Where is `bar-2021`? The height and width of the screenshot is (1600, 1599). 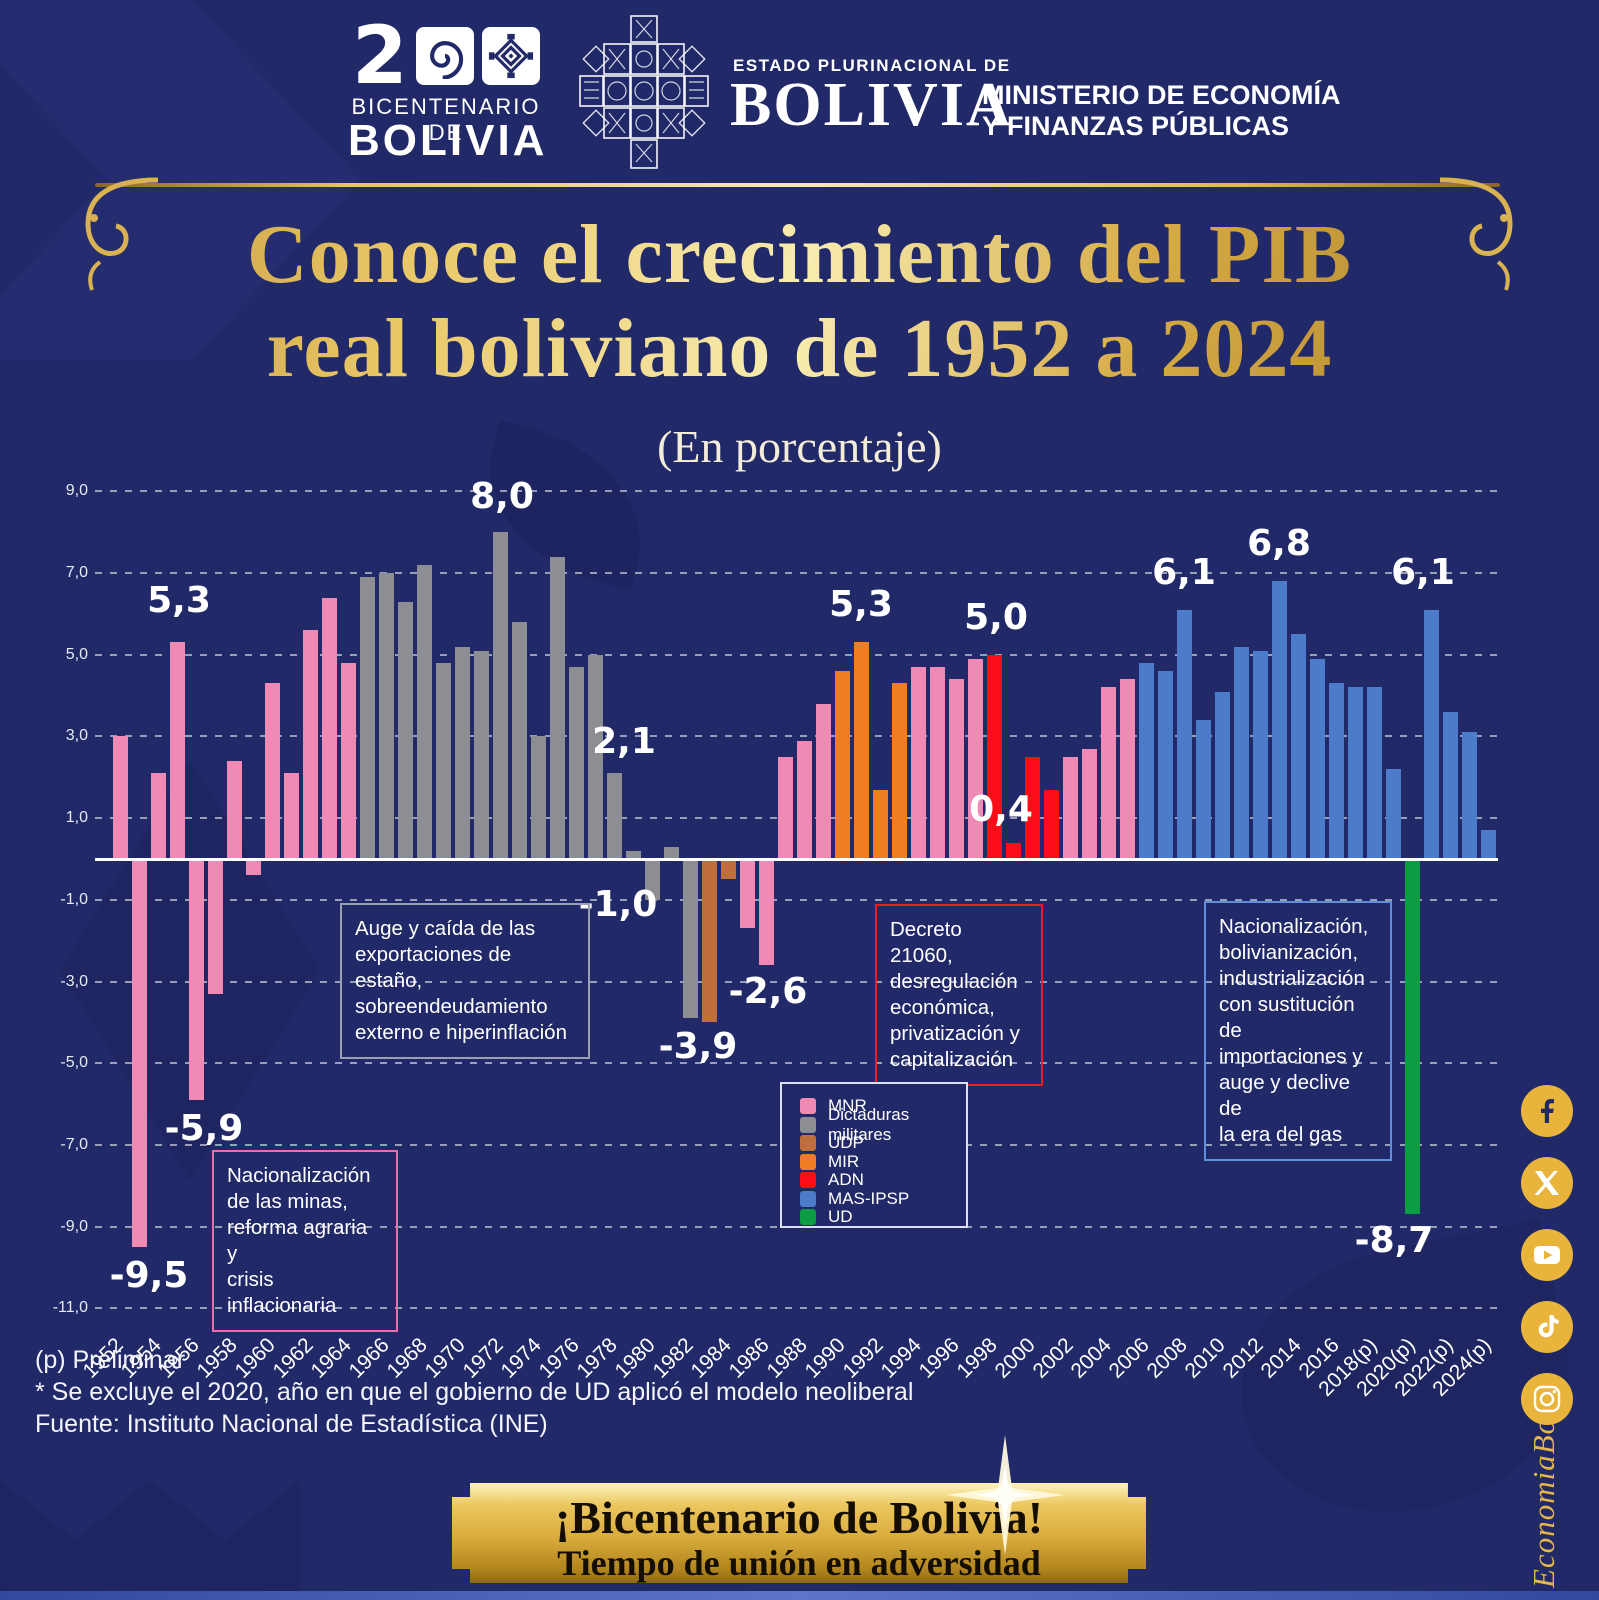
bar-2021 is located at coordinates (1431, 734).